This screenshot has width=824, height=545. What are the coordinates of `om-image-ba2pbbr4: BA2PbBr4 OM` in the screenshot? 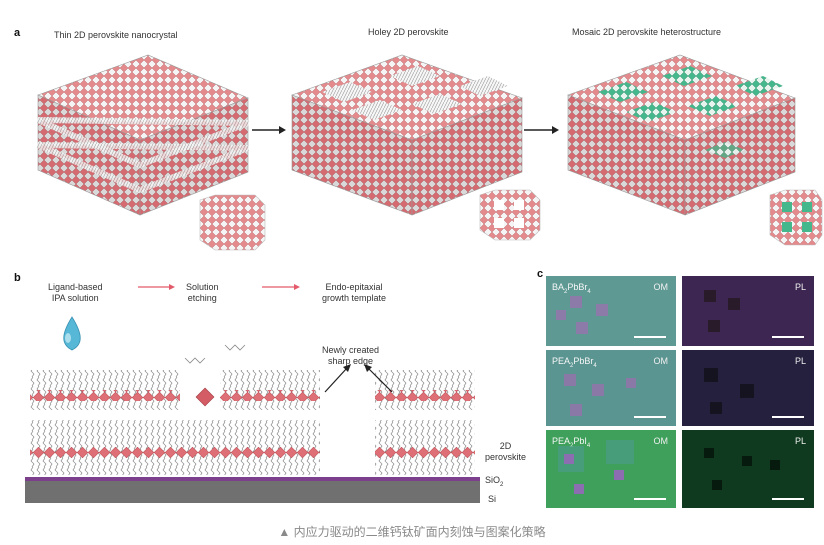 It's located at (611, 311).